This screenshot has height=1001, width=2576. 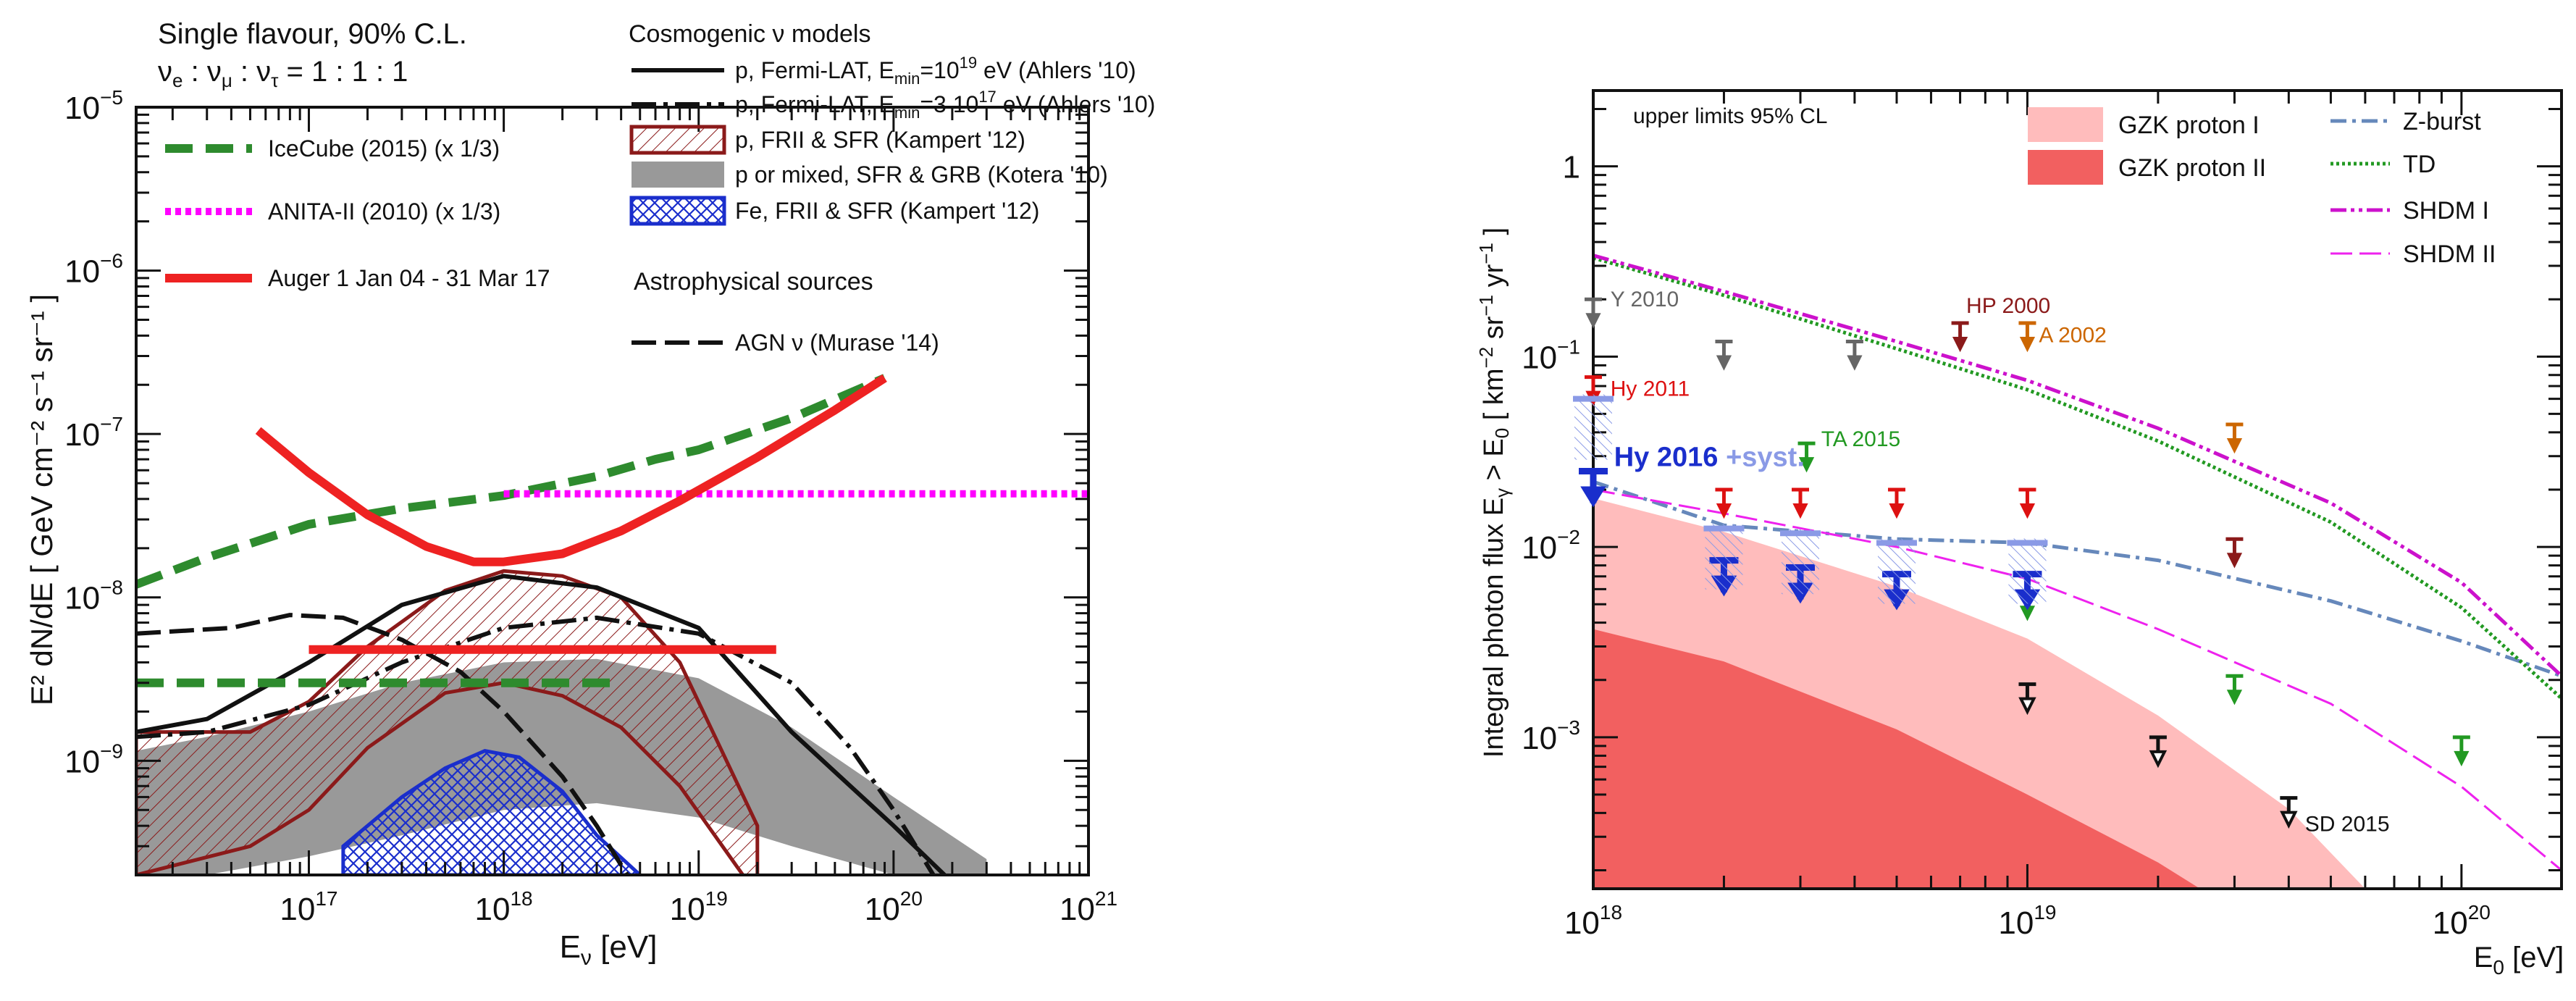 What do you see at coordinates (1861, 439) in the screenshot?
I see `label-ta-2015: TA 2015` at bounding box center [1861, 439].